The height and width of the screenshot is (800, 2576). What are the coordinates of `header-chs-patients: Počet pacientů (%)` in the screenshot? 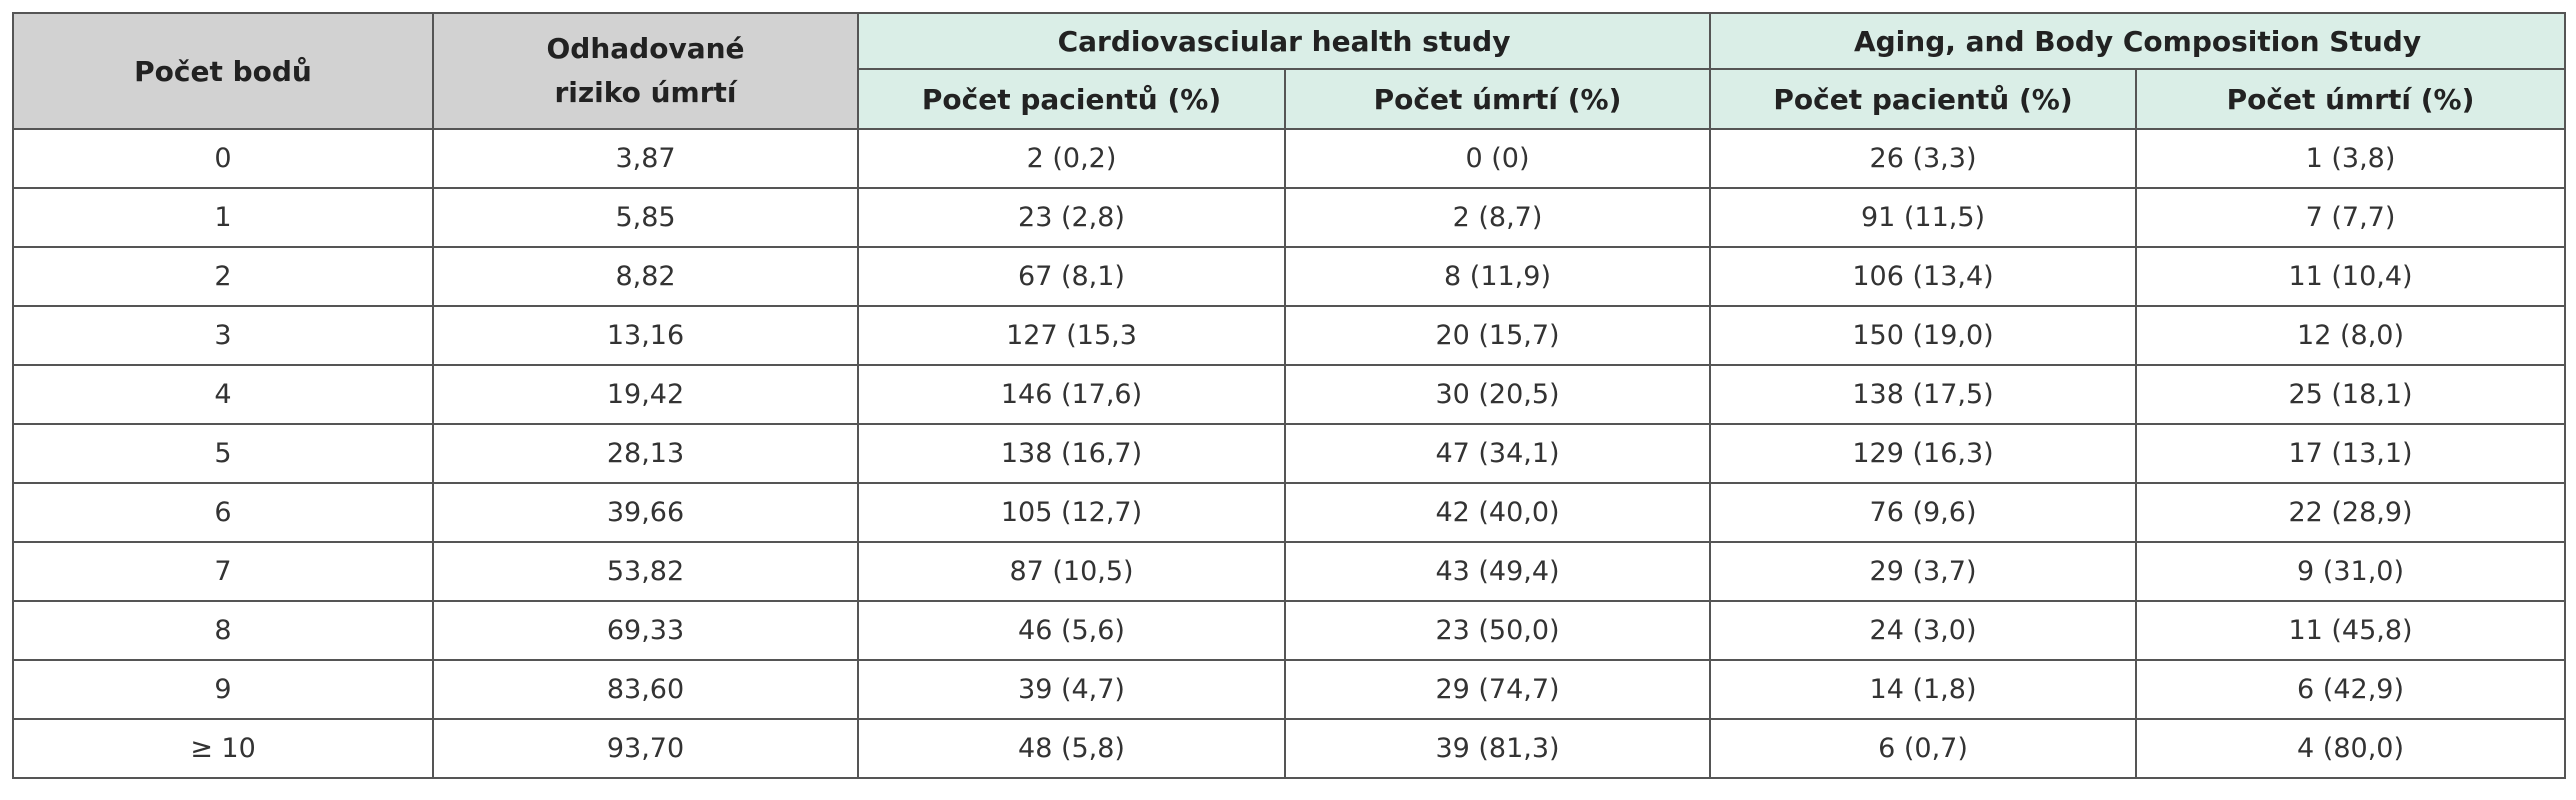 It's located at (1071, 99).